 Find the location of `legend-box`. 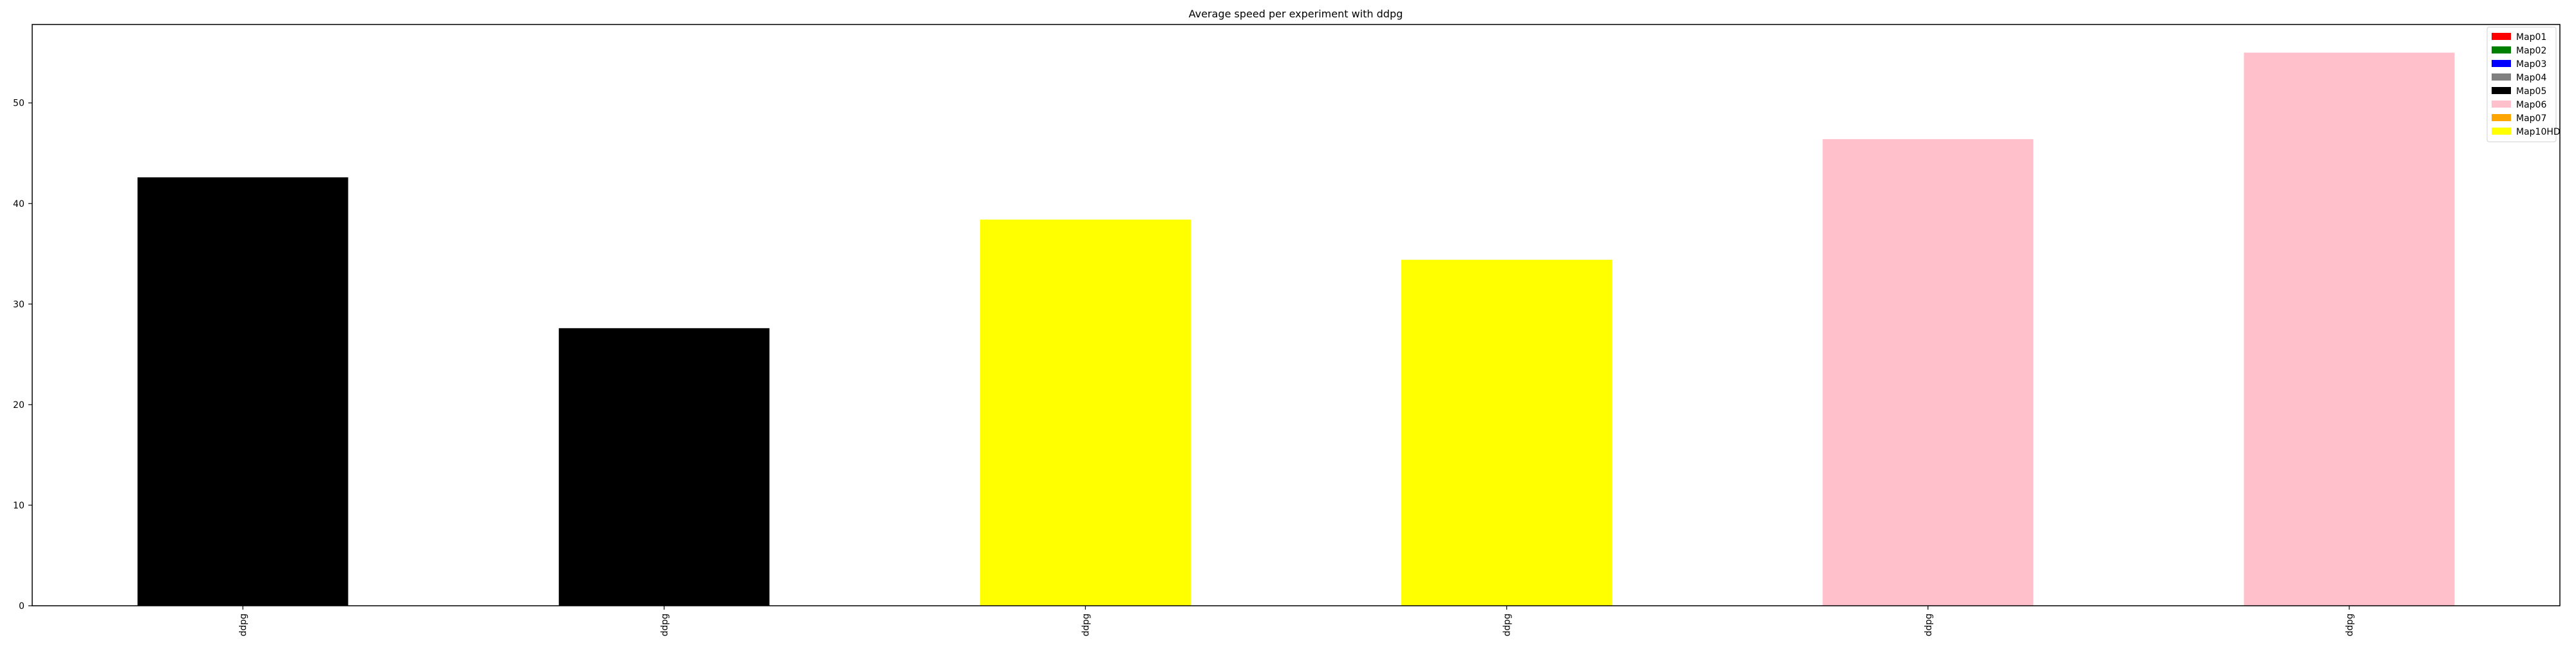

legend-box is located at coordinates (2522, 84).